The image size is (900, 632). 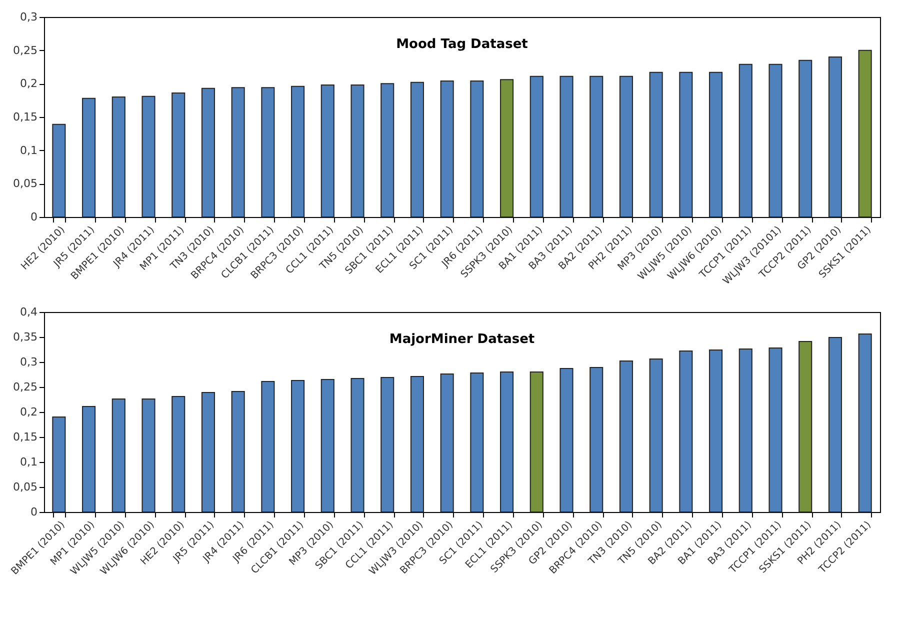 I want to click on text: Mood Tag Dataset, so click(x=462, y=44).